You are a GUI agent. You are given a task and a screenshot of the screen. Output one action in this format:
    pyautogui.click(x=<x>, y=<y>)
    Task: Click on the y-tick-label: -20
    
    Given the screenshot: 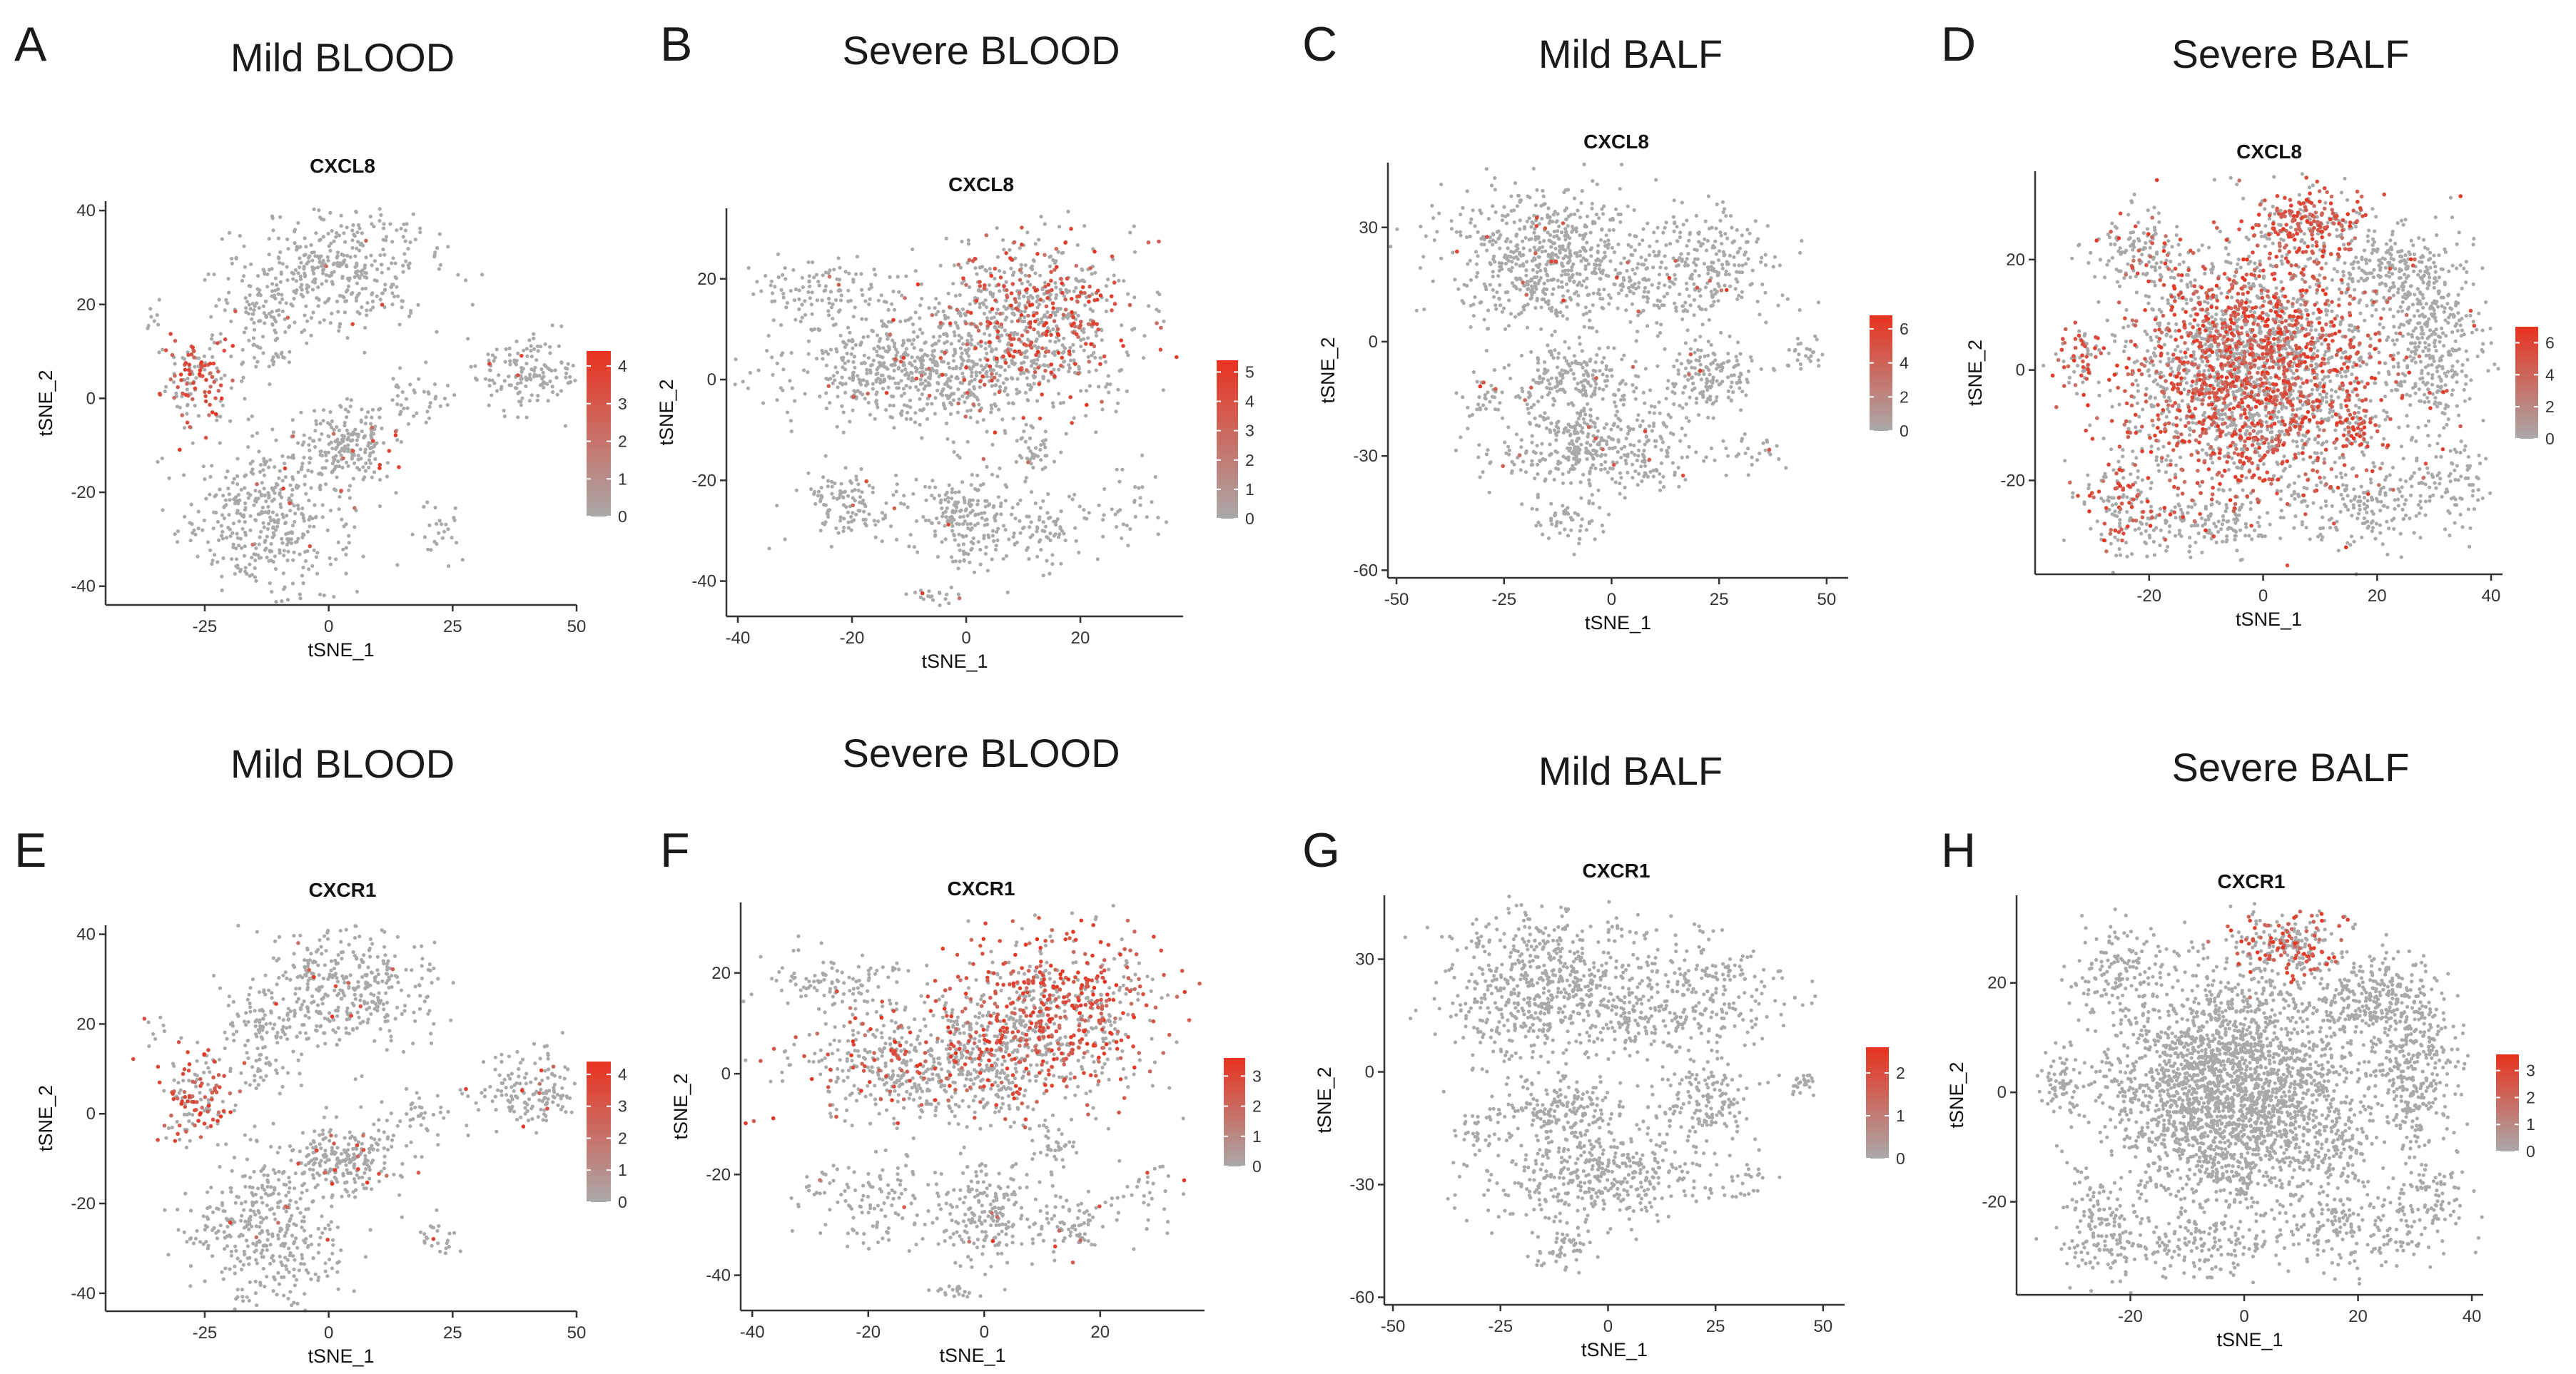 What is the action you would take?
    pyautogui.click(x=703, y=480)
    